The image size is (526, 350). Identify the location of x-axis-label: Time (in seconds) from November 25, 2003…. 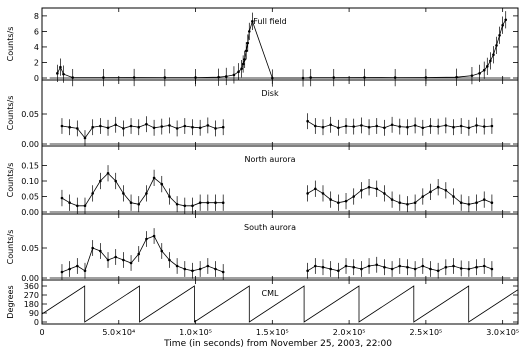
(277, 344).